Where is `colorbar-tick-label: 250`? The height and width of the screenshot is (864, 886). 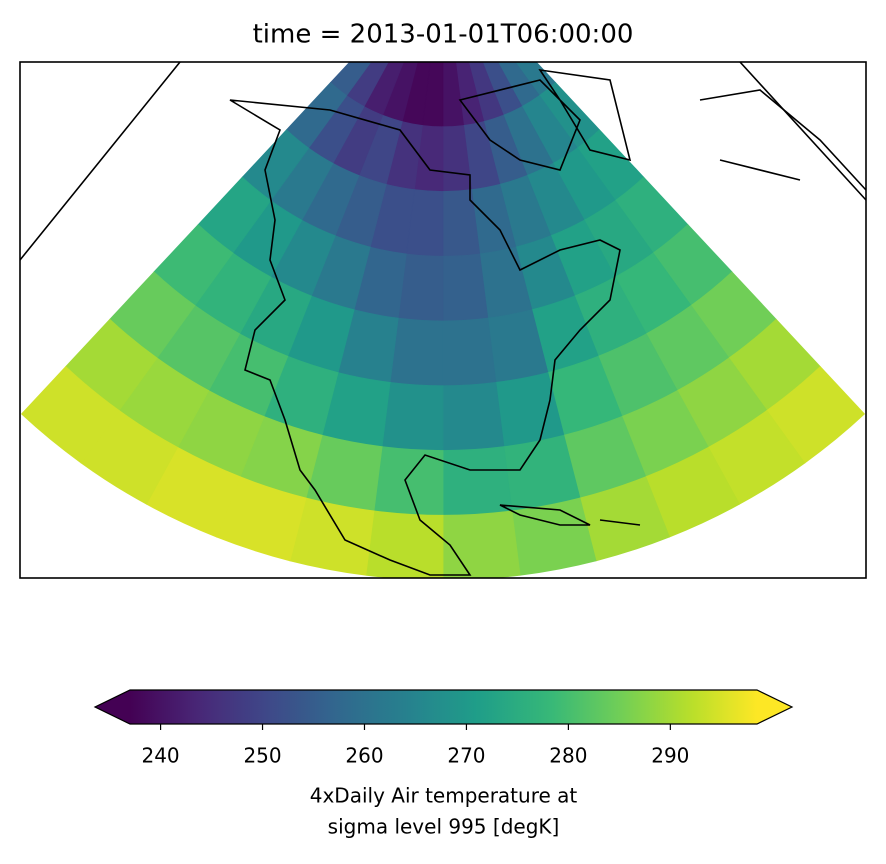
colorbar-tick-label: 250 is located at coordinates (262, 756).